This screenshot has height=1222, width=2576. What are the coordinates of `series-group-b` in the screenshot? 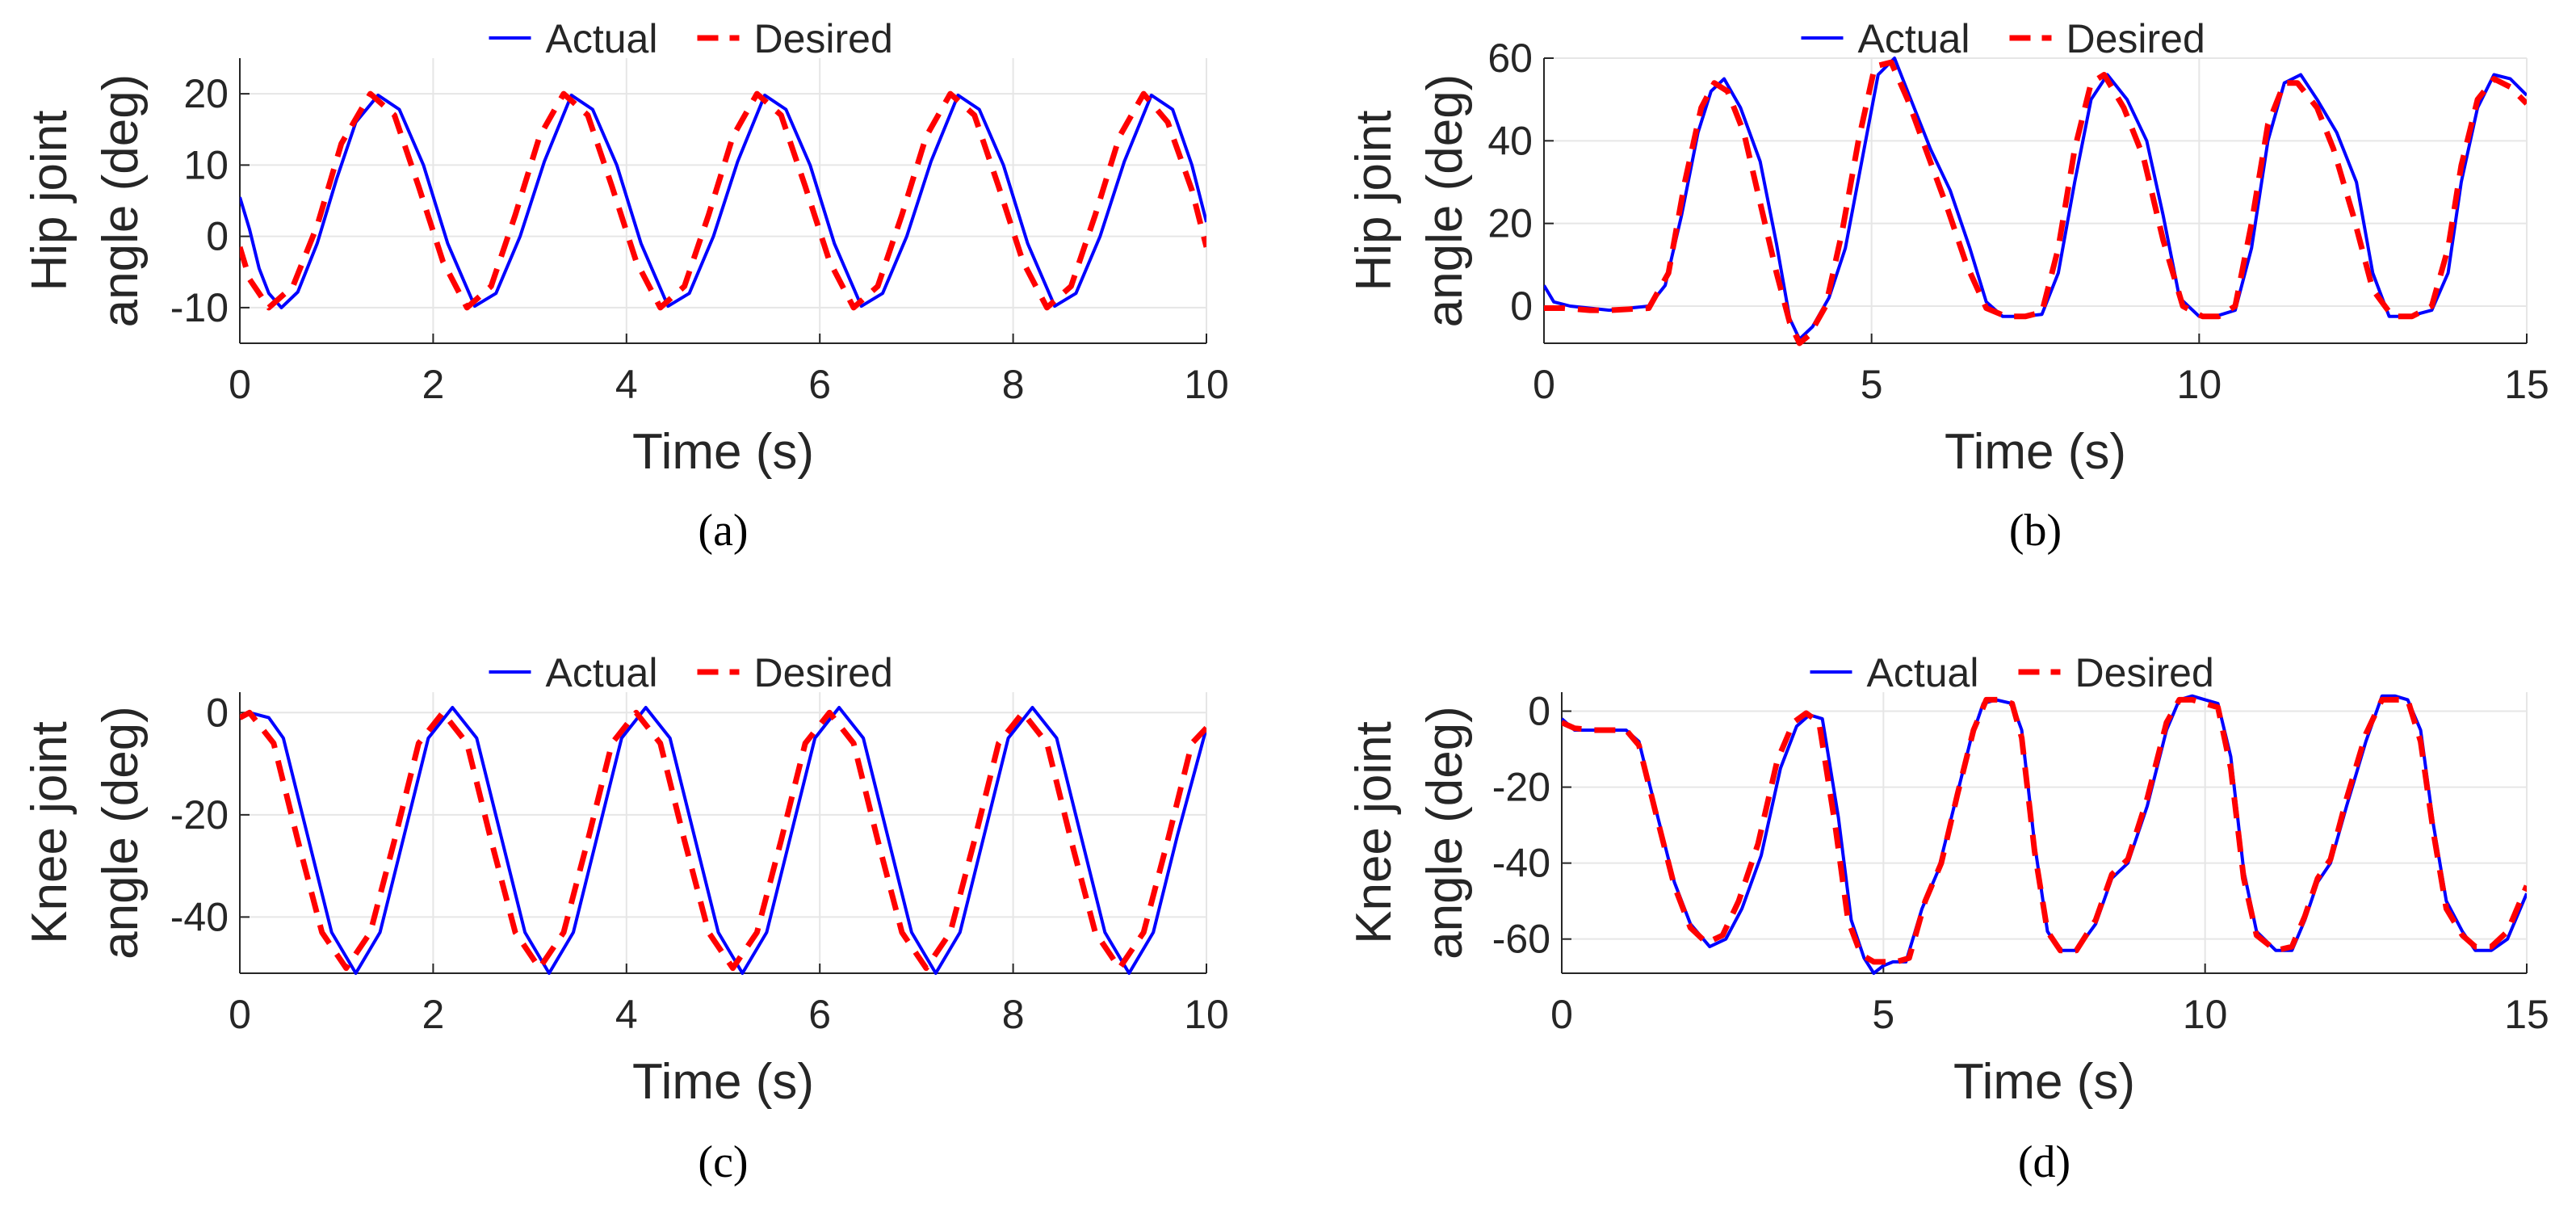 It's located at (2035, 201).